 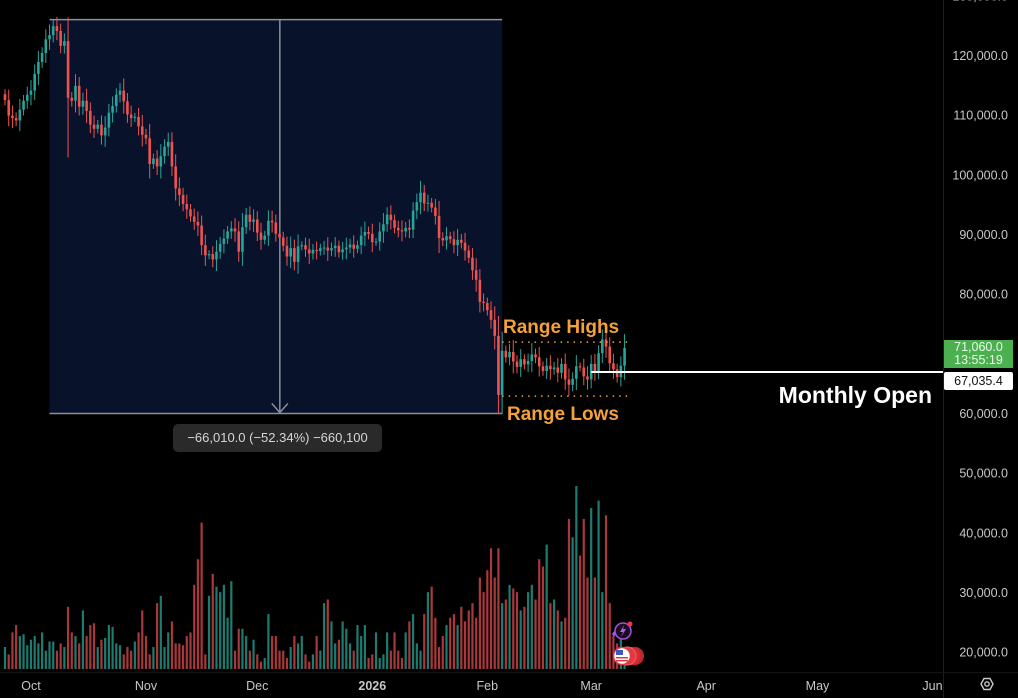 What do you see at coordinates (591, 686) in the screenshot?
I see `time-tick-label: Mar` at bounding box center [591, 686].